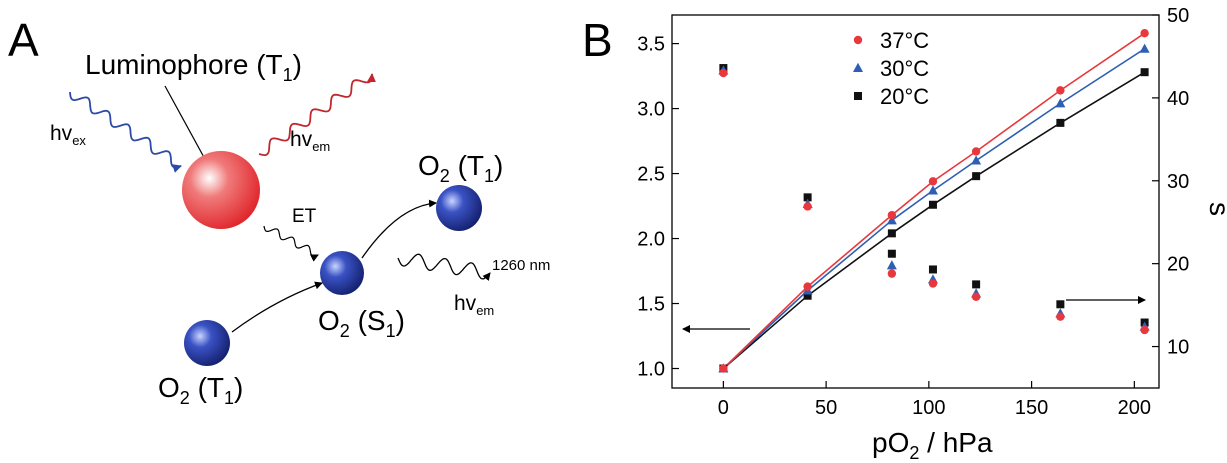  What do you see at coordinates (310, 141) in the screenshot?
I see `hv-em-label-top: hvem` at bounding box center [310, 141].